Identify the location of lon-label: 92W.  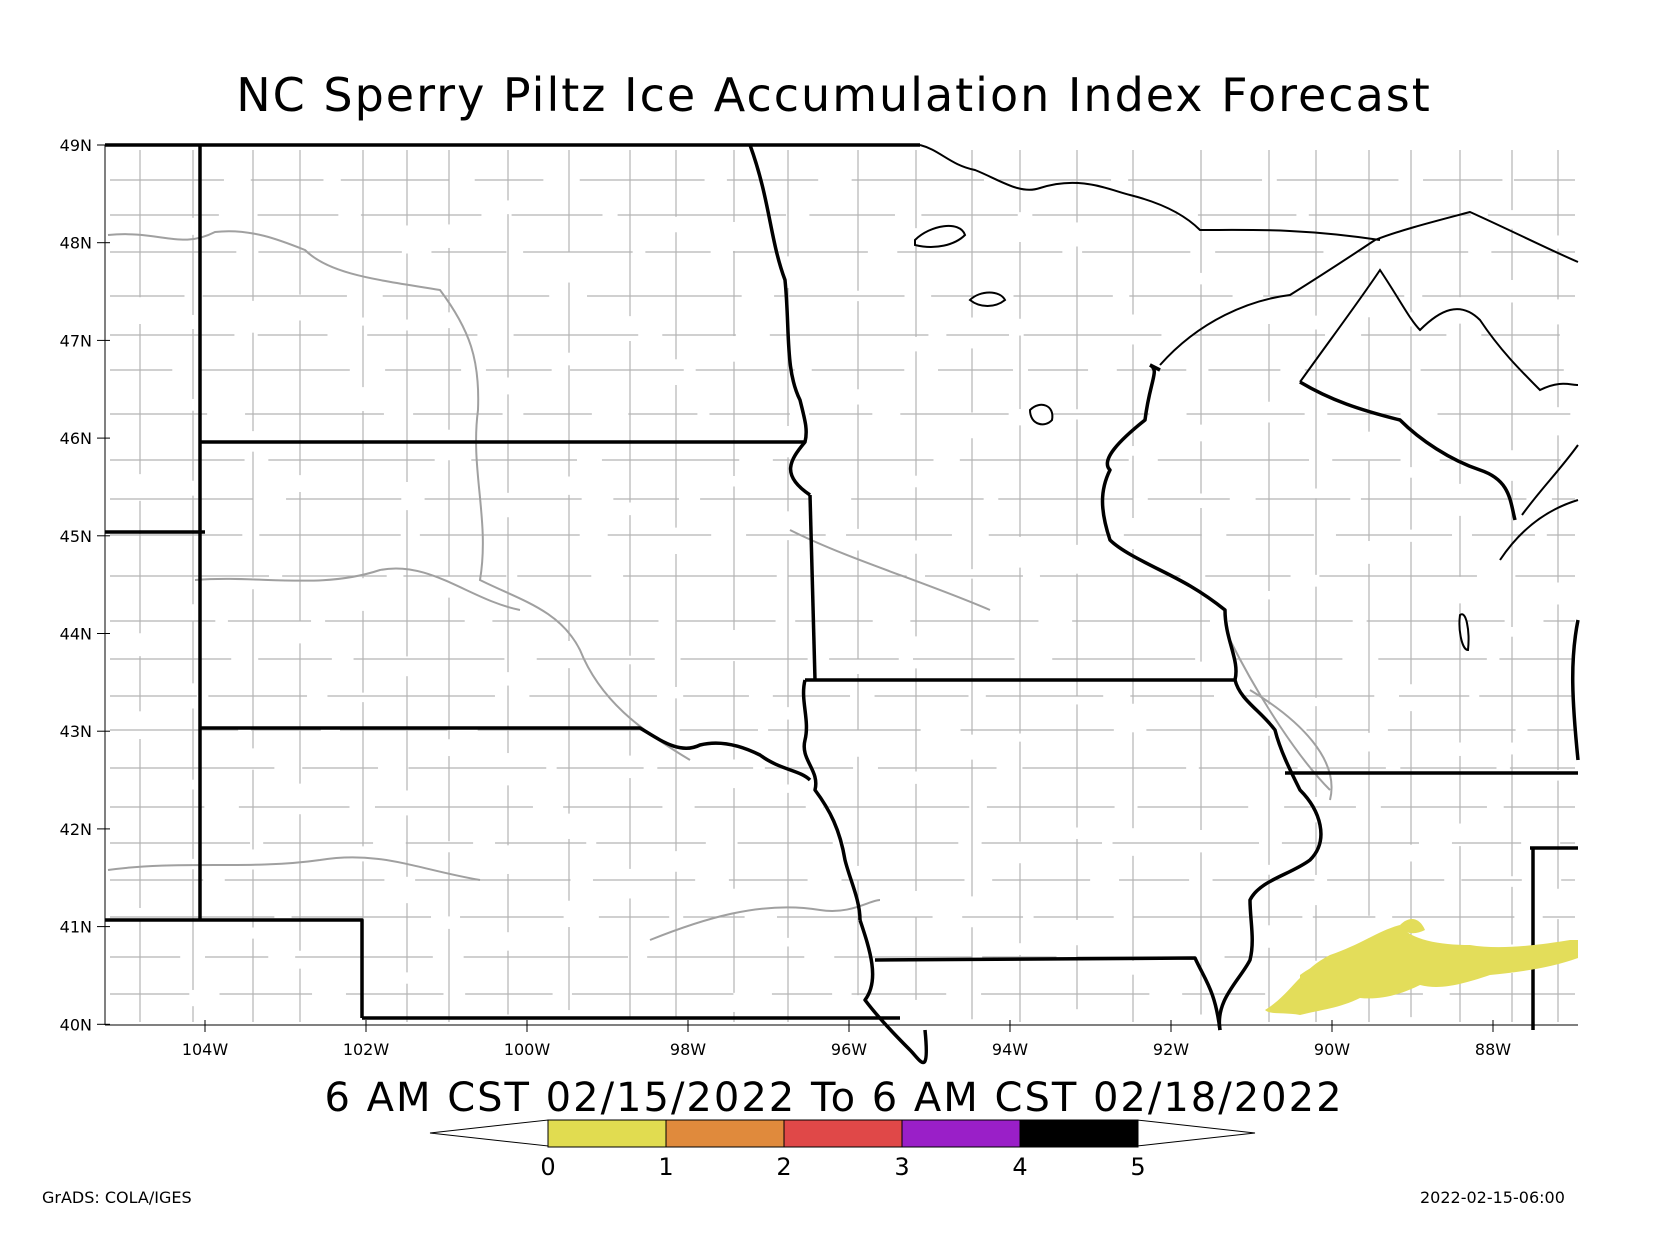
(1171, 1049).